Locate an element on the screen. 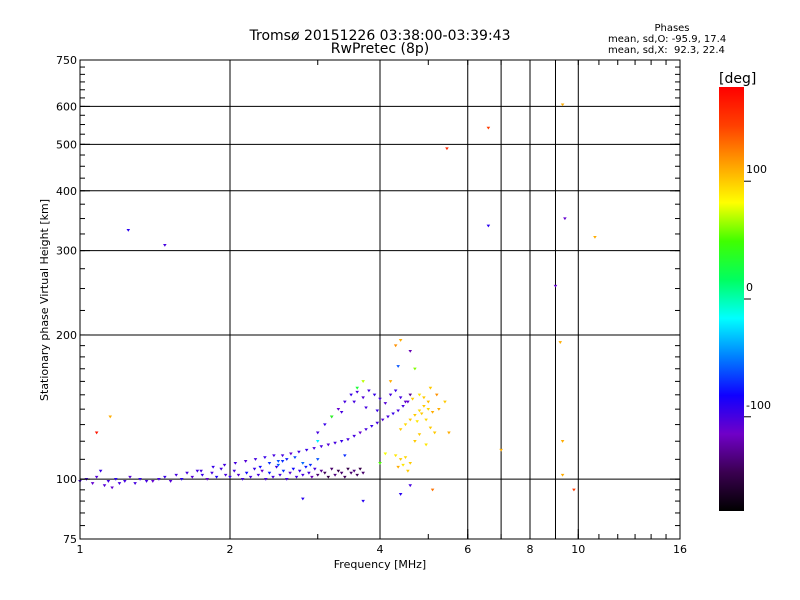 This screenshot has height=600, width=800. x-tick-label: 10 is located at coordinates (578, 549).